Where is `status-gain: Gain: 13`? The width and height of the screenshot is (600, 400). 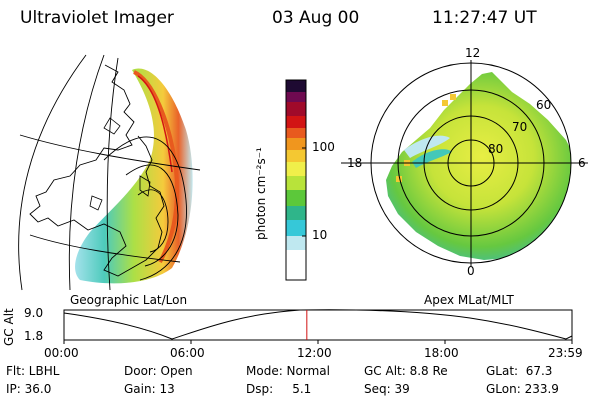
status-gain: Gain: 13 is located at coordinates (149, 389).